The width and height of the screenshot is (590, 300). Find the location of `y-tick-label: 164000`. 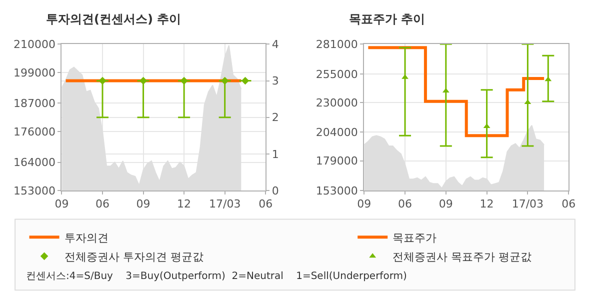

y-tick-label: 164000 is located at coordinates (35, 163).